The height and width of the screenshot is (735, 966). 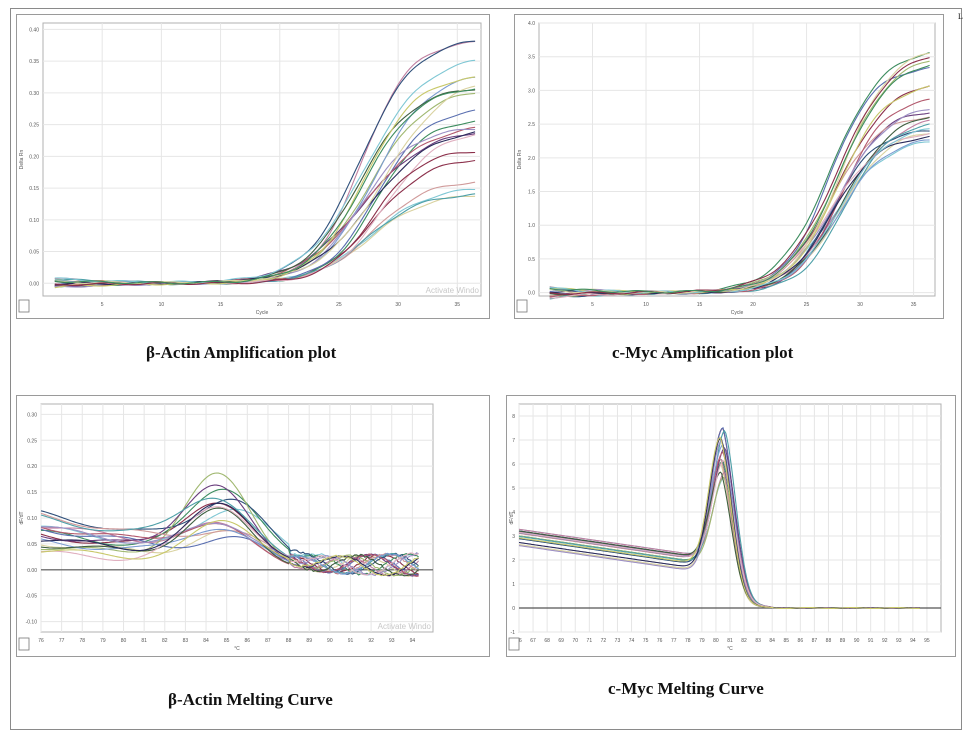 I want to click on x-tick-label: 10, so click(x=162, y=305).